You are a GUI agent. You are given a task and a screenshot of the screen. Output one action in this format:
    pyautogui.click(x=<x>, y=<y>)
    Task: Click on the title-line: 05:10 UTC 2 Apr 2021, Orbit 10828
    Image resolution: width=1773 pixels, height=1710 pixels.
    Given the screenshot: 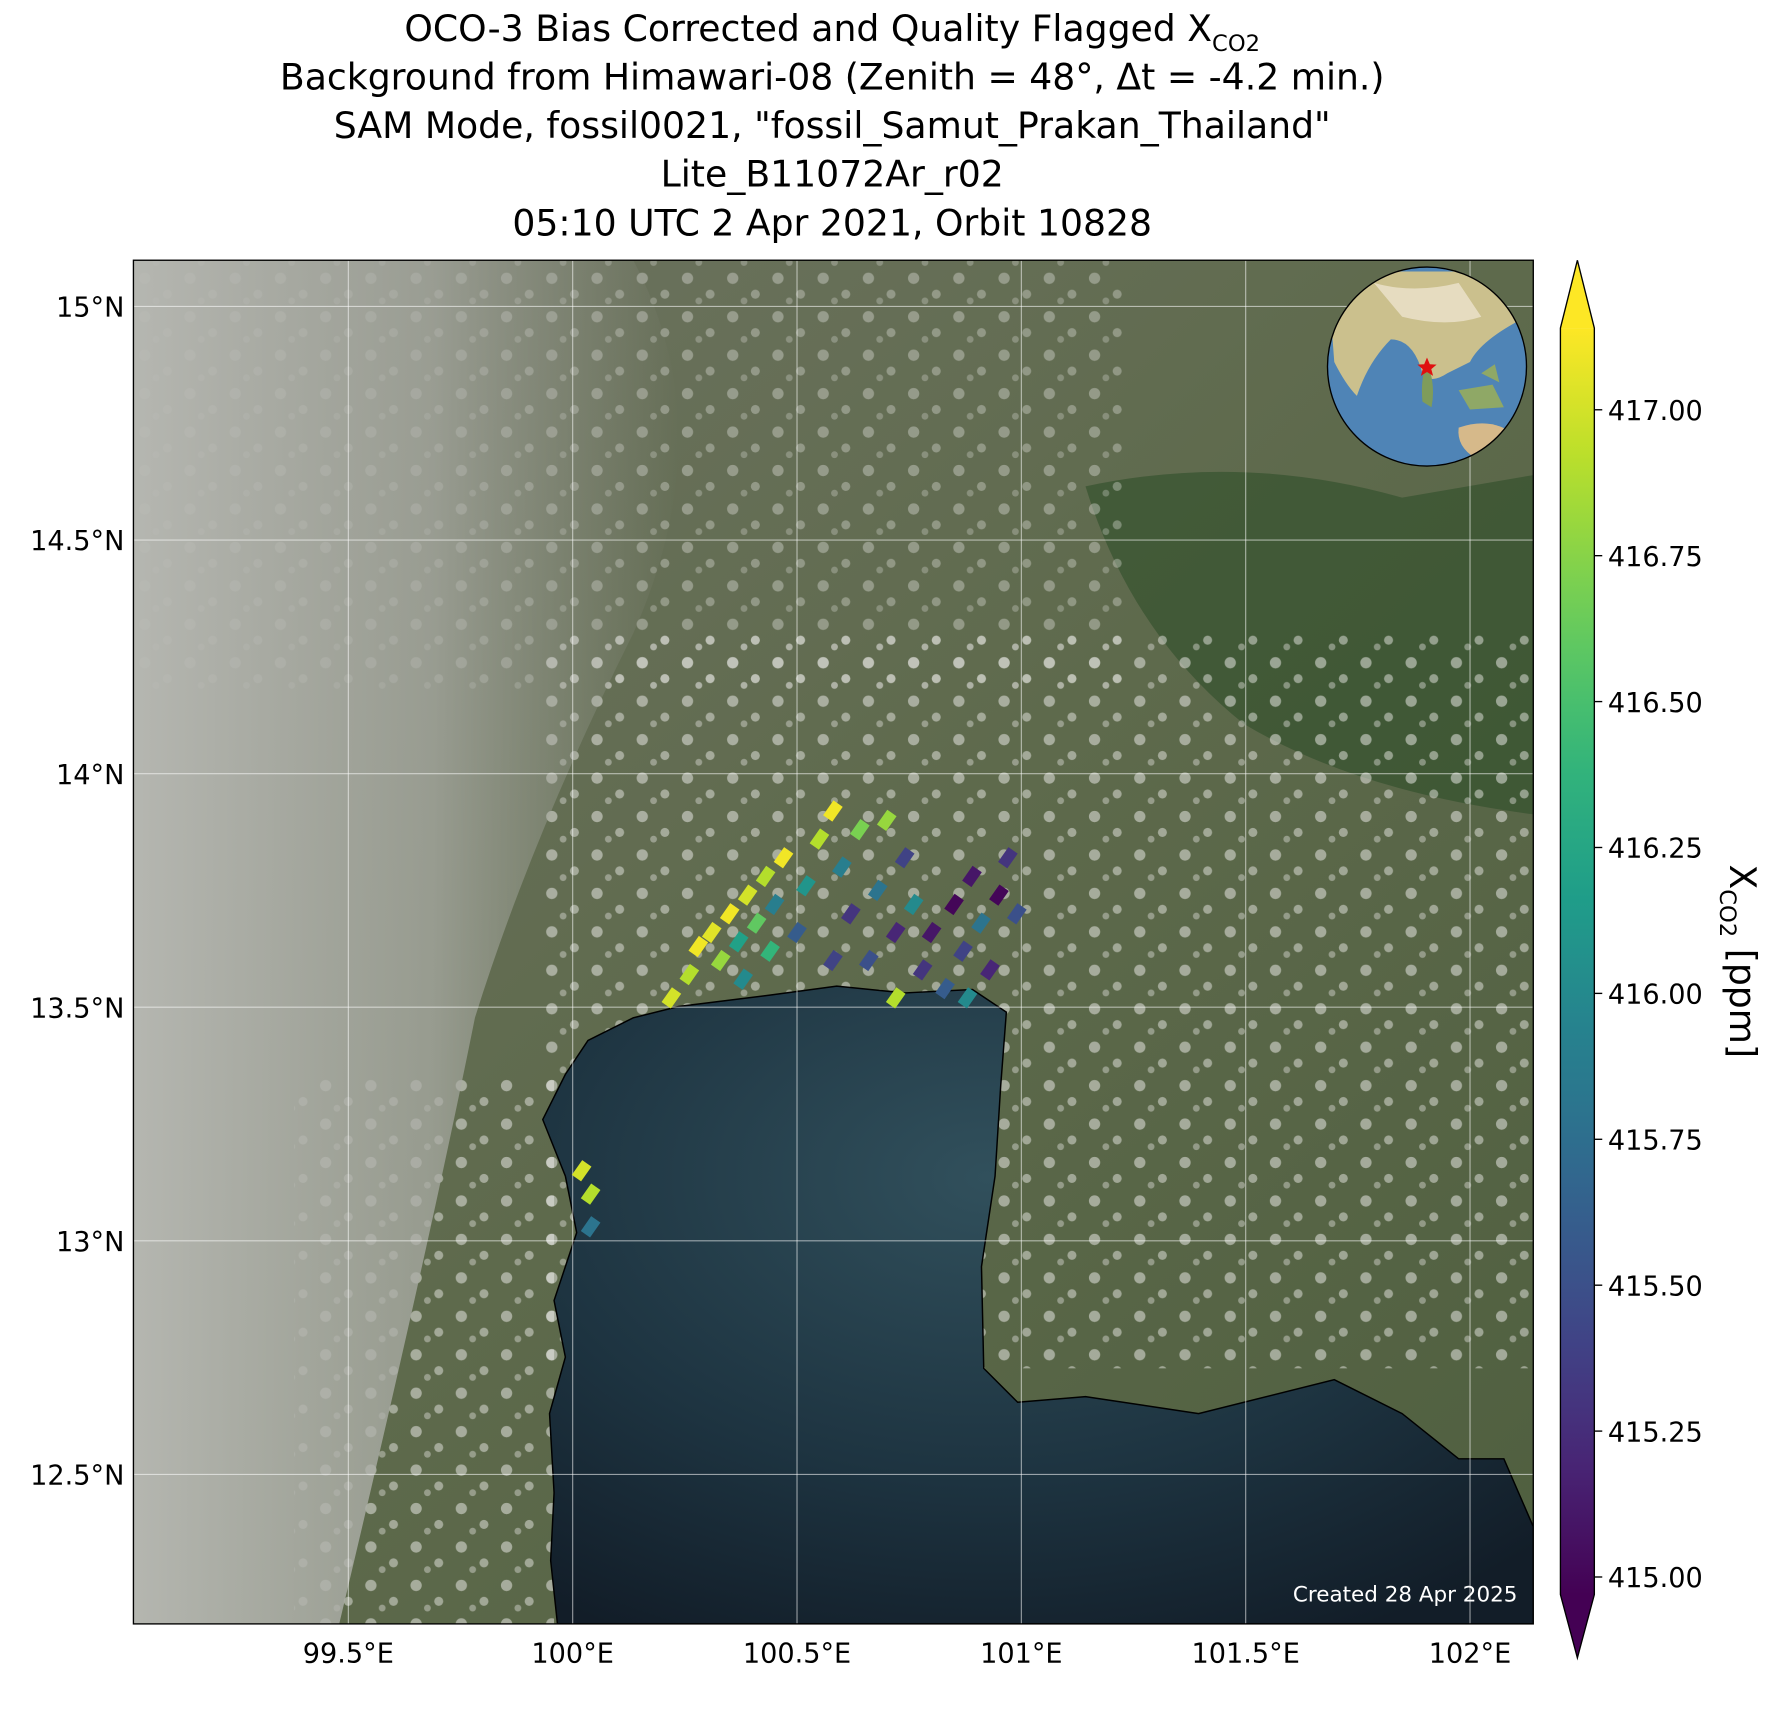 What is the action you would take?
    pyautogui.click(x=832, y=222)
    